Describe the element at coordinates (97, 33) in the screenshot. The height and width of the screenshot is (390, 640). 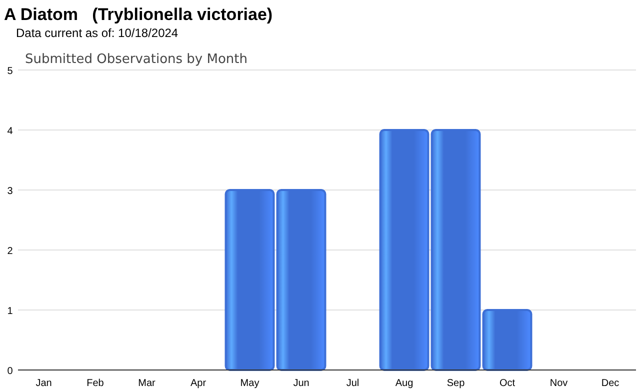
I see `chart-subtitle: Data current as of: 10/18/2024` at that location.